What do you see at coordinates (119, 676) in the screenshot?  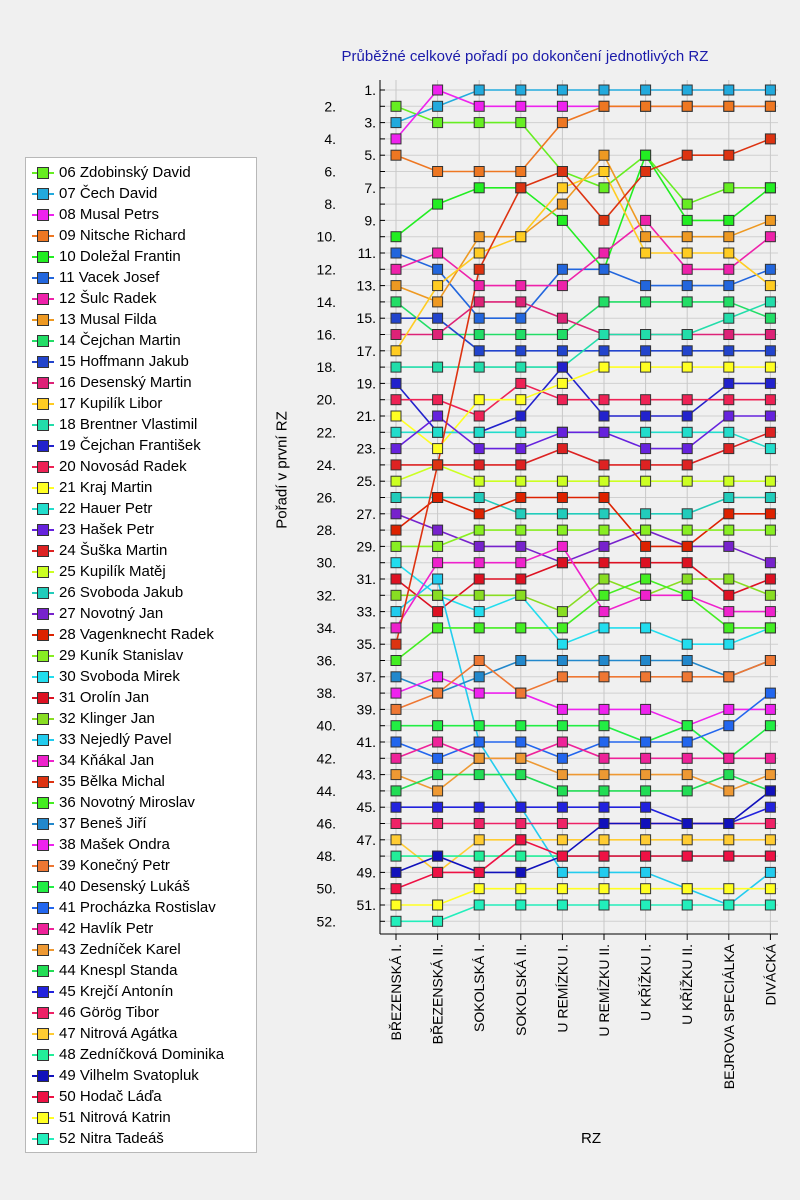 I see `legend-label: 30 Svoboda Mirek` at bounding box center [119, 676].